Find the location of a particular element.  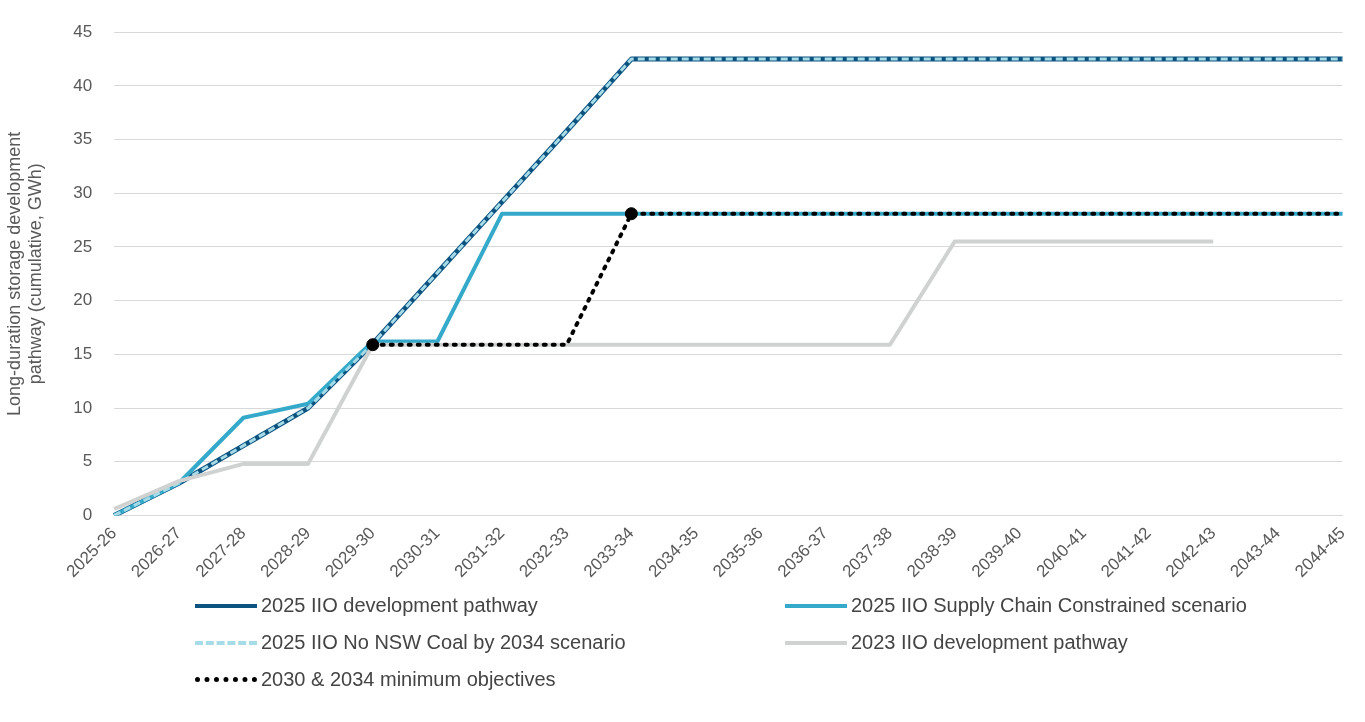

y-tick-label: 20 is located at coordinates (83, 300).